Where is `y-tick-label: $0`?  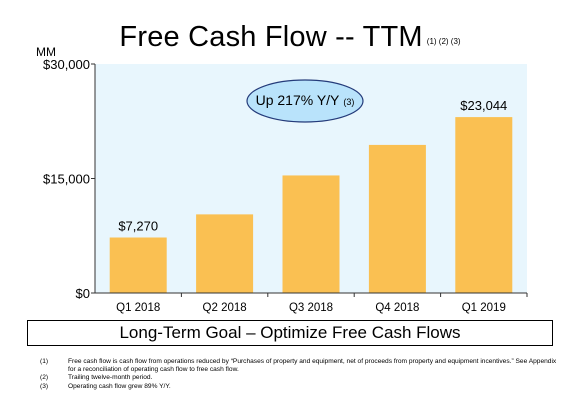 y-tick-label: $0 is located at coordinates (83, 293).